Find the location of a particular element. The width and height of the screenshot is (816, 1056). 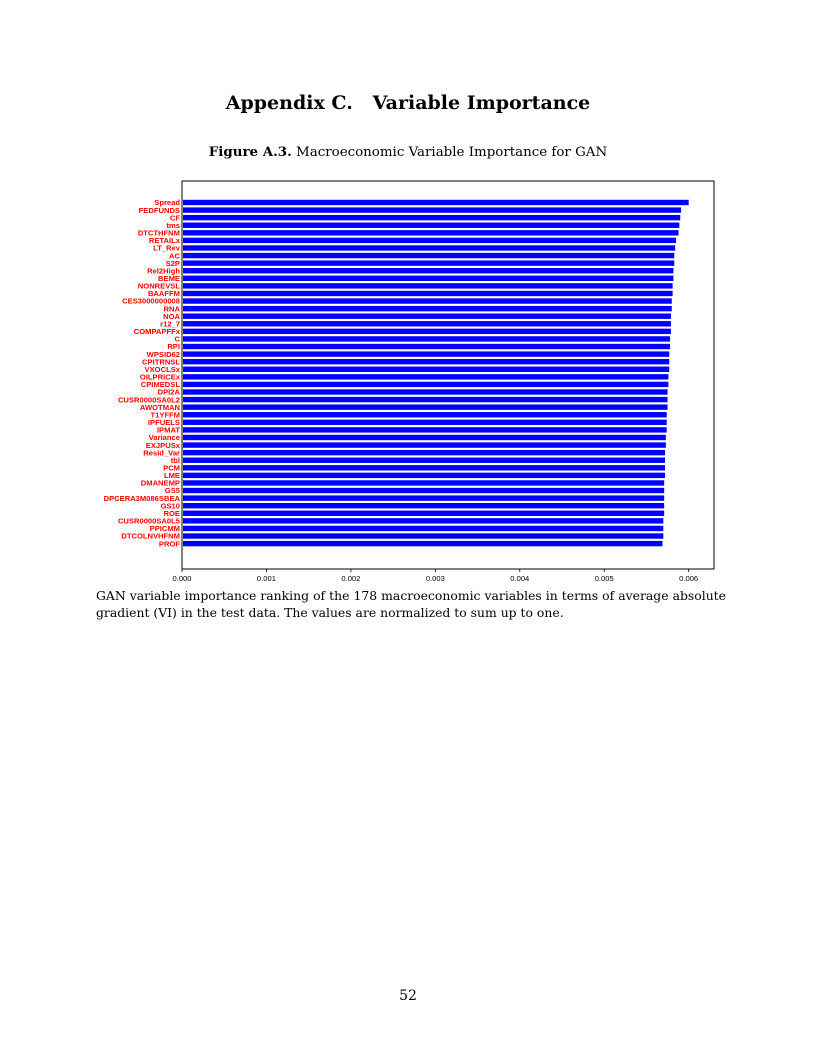

bar-awotman is located at coordinates (425, 407).